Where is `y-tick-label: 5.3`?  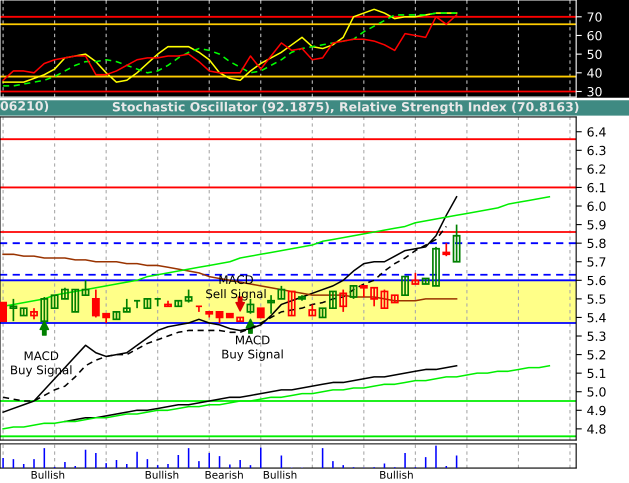 y-tick-label: 5.3 is located at coordinates (597, 336).